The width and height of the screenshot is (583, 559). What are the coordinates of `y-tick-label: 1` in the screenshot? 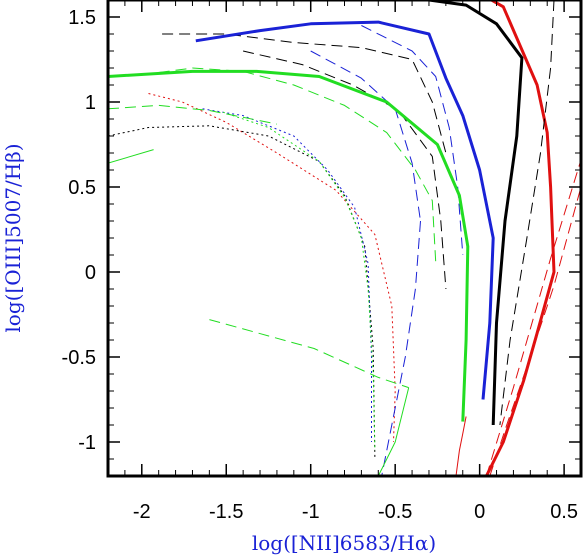 It's located at (90, 103).